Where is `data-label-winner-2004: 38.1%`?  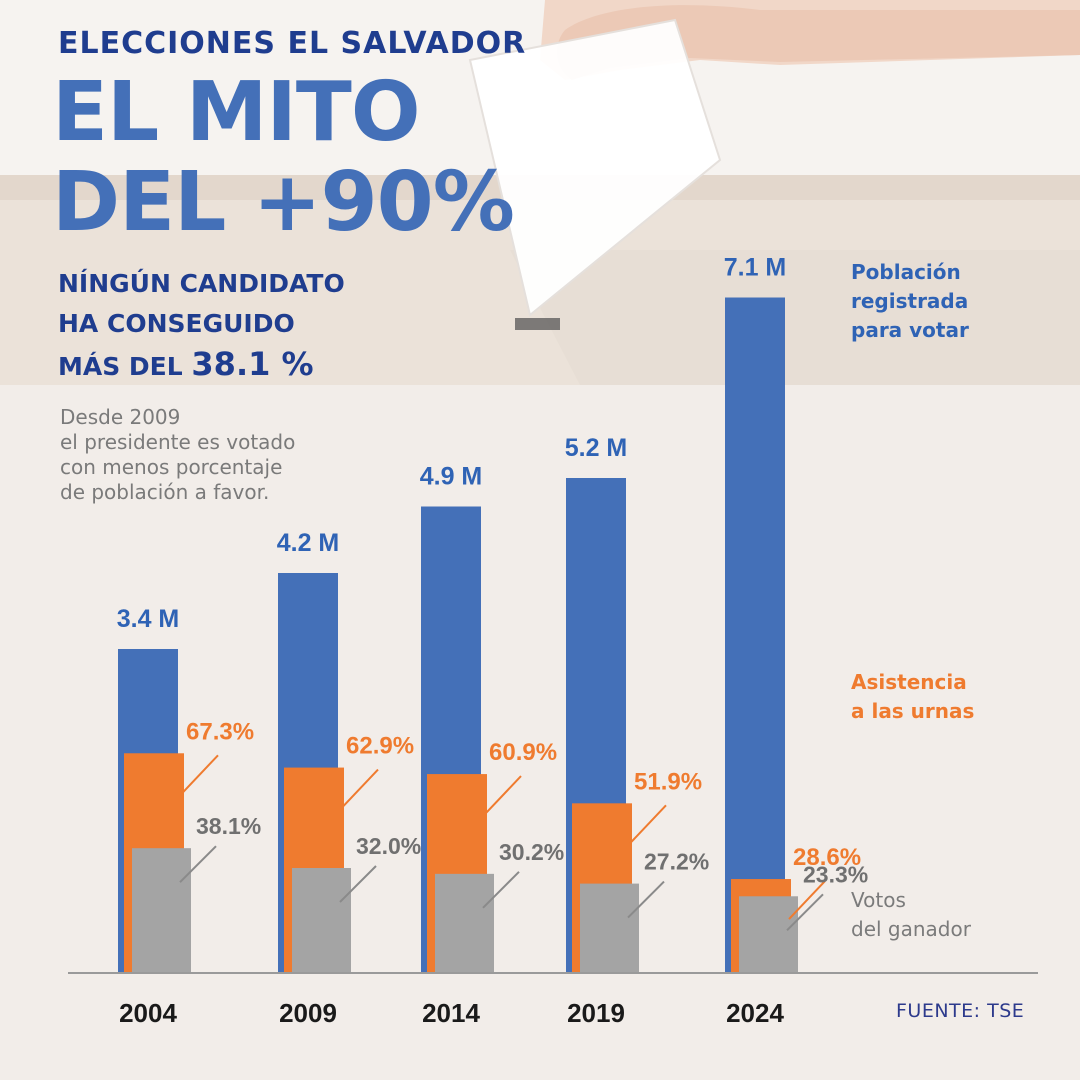
data-label-winner-2004: 38.1% is located at coordinates (228, 826).